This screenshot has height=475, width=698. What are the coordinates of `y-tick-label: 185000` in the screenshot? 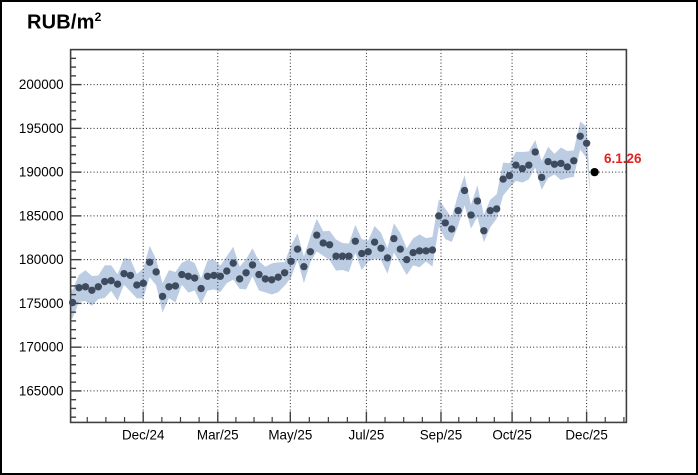 It's located at (41, 215).